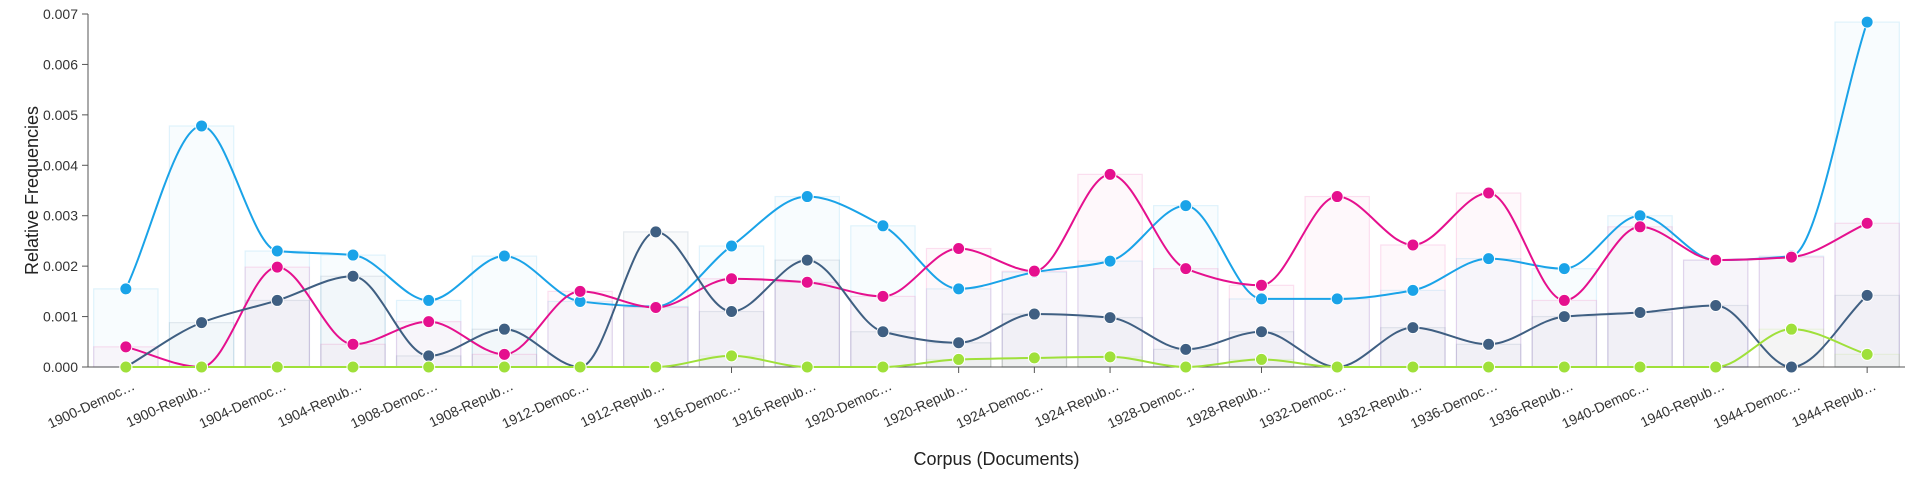 This screenshot has height=482, width=1920. I want to click on y-tick-label: 0.002, so click(60, 266).